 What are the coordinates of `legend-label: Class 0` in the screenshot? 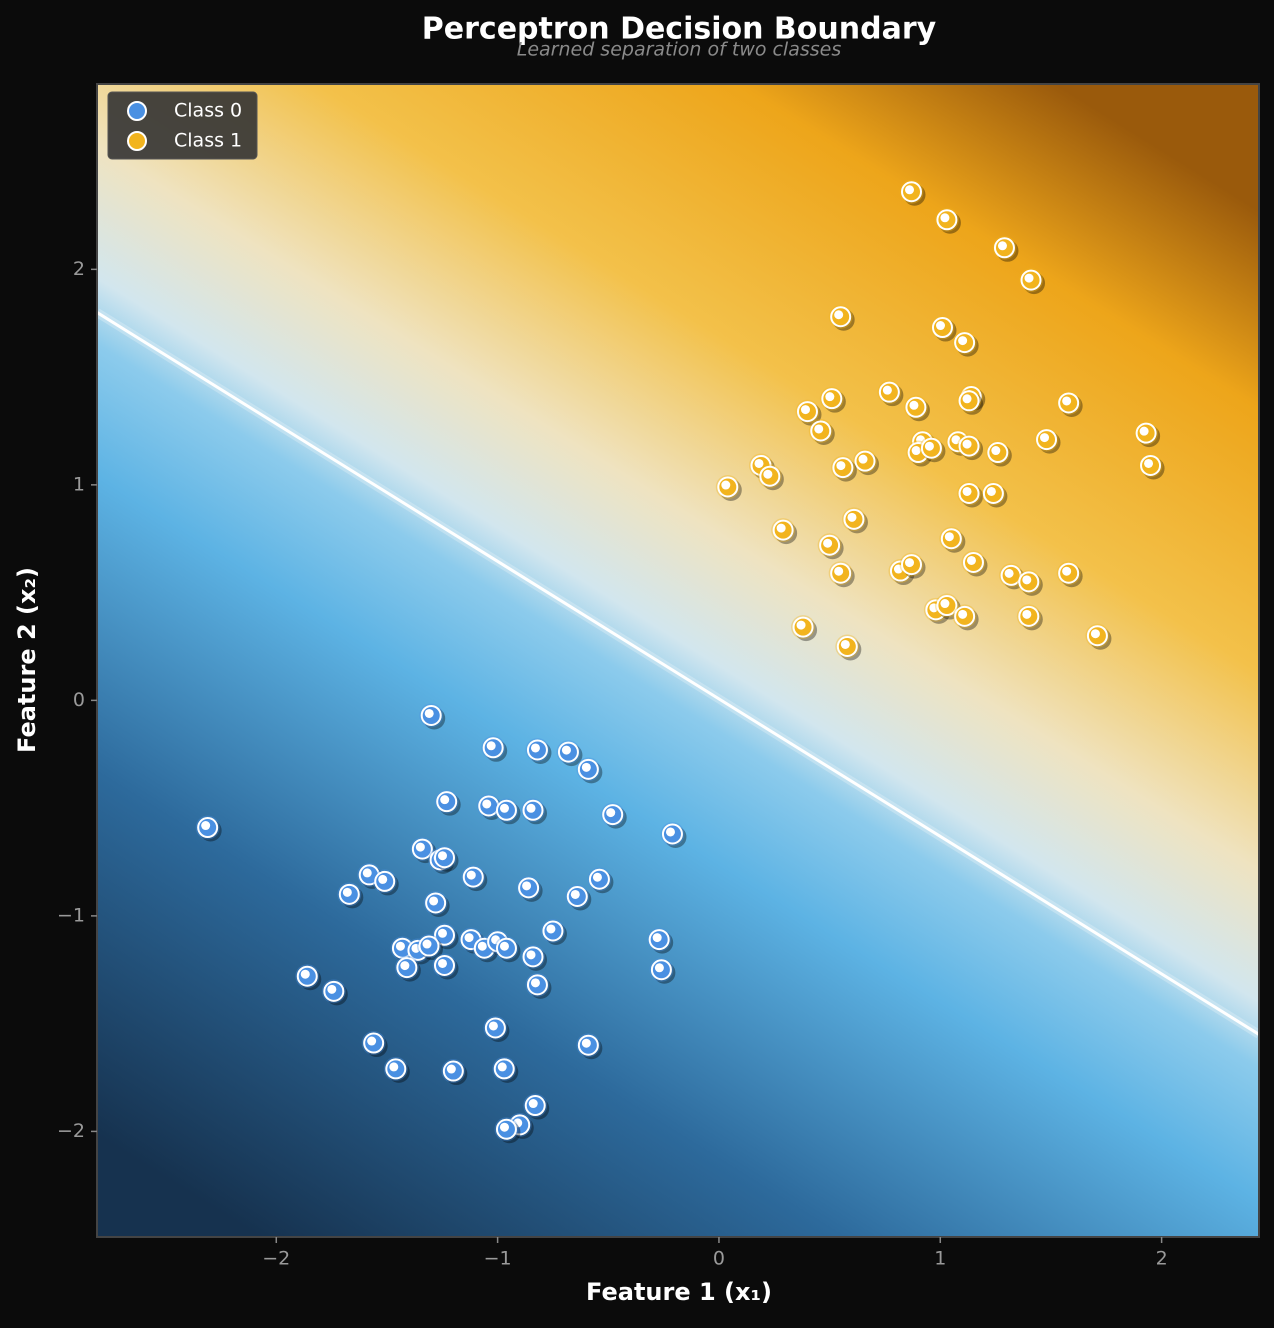 It's located at (208, 111).